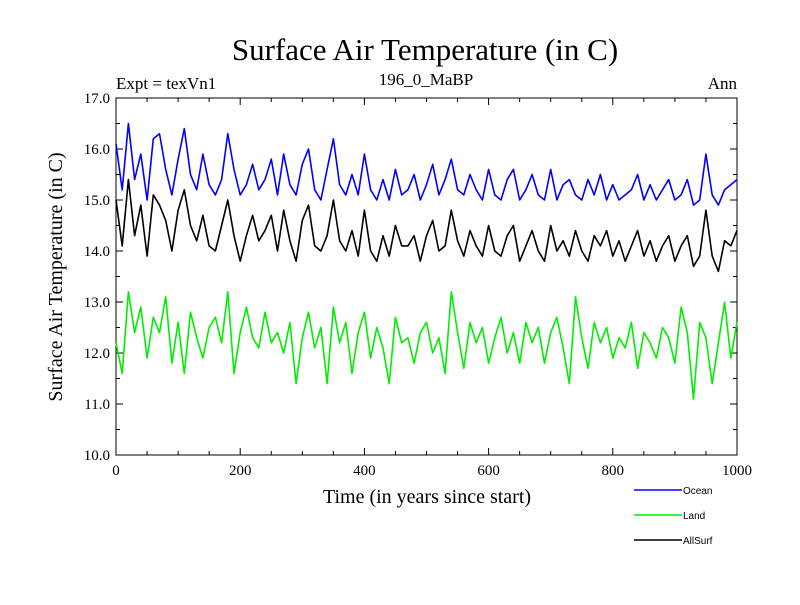  What do you see at coordinates (427, 497) in the screenshot?
I see `x-axis-title: Time (in years since start)` at bounding box center [427, 497].